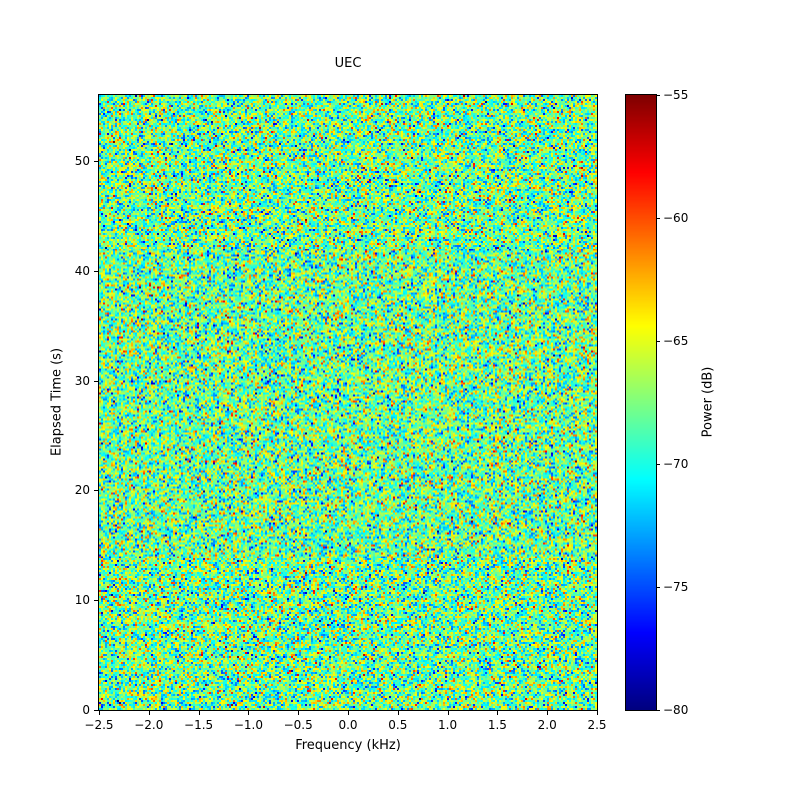  What do you see at coordinates (82, 490) in the screenshot?
I see `y-tick-label: 20` at bounding box center [82, 490].